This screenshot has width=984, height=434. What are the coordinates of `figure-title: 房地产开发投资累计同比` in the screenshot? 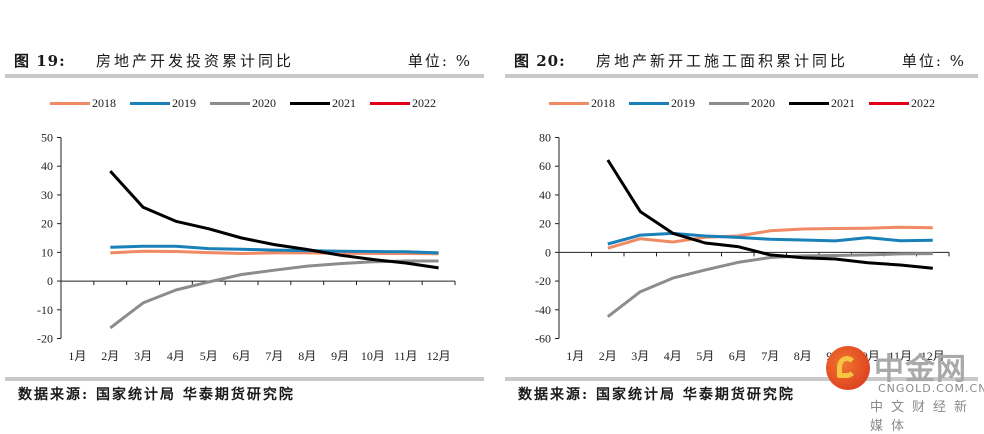 It's located at (195, 60).